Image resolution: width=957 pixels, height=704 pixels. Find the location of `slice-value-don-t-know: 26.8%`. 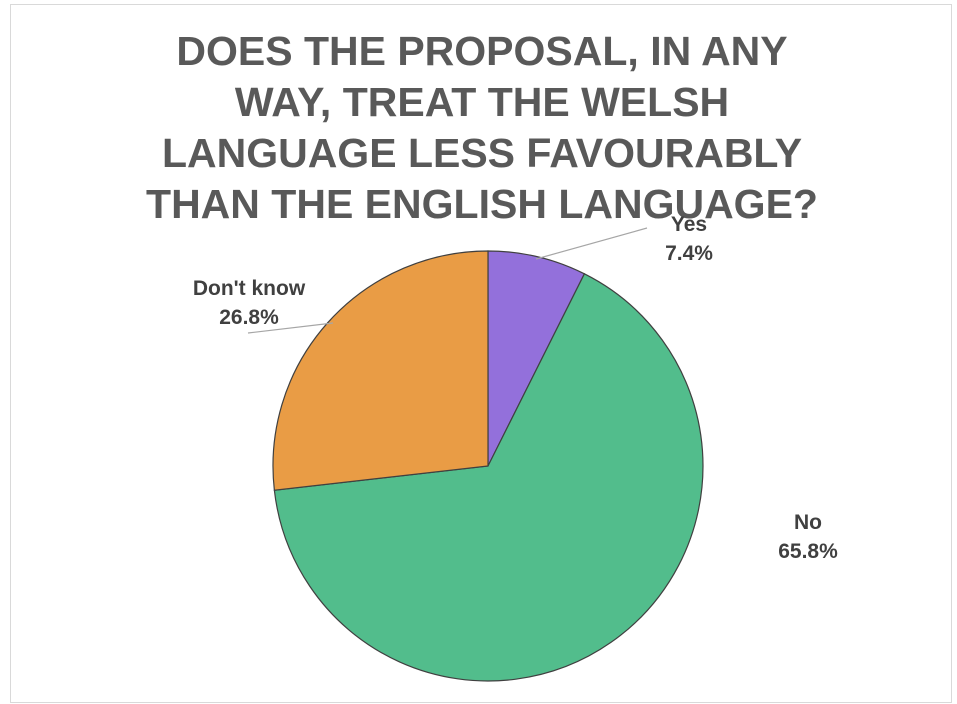

slice-value-don-t-know: 26.8% is located at coordinates (249, 317).